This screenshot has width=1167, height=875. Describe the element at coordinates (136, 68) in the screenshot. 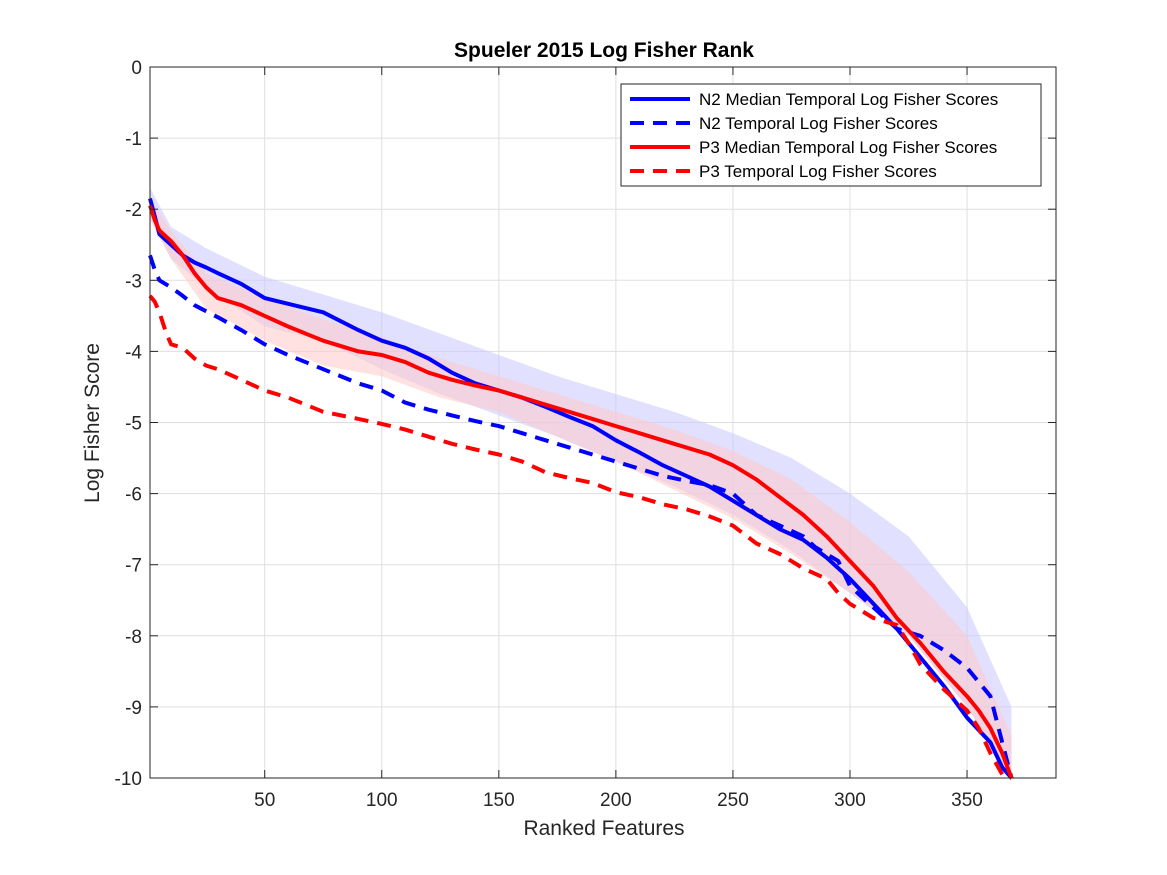

I see `y-tick-label: 0` at that location.